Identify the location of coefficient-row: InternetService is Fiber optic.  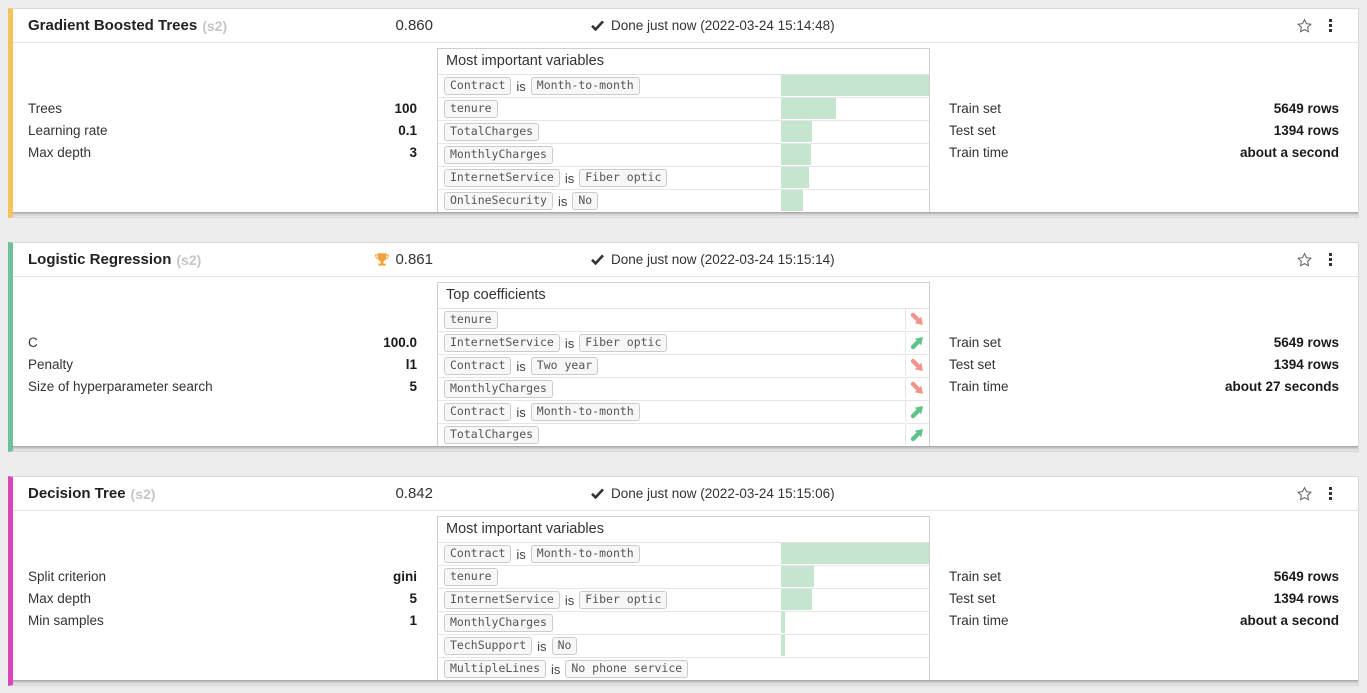
(683, 343).